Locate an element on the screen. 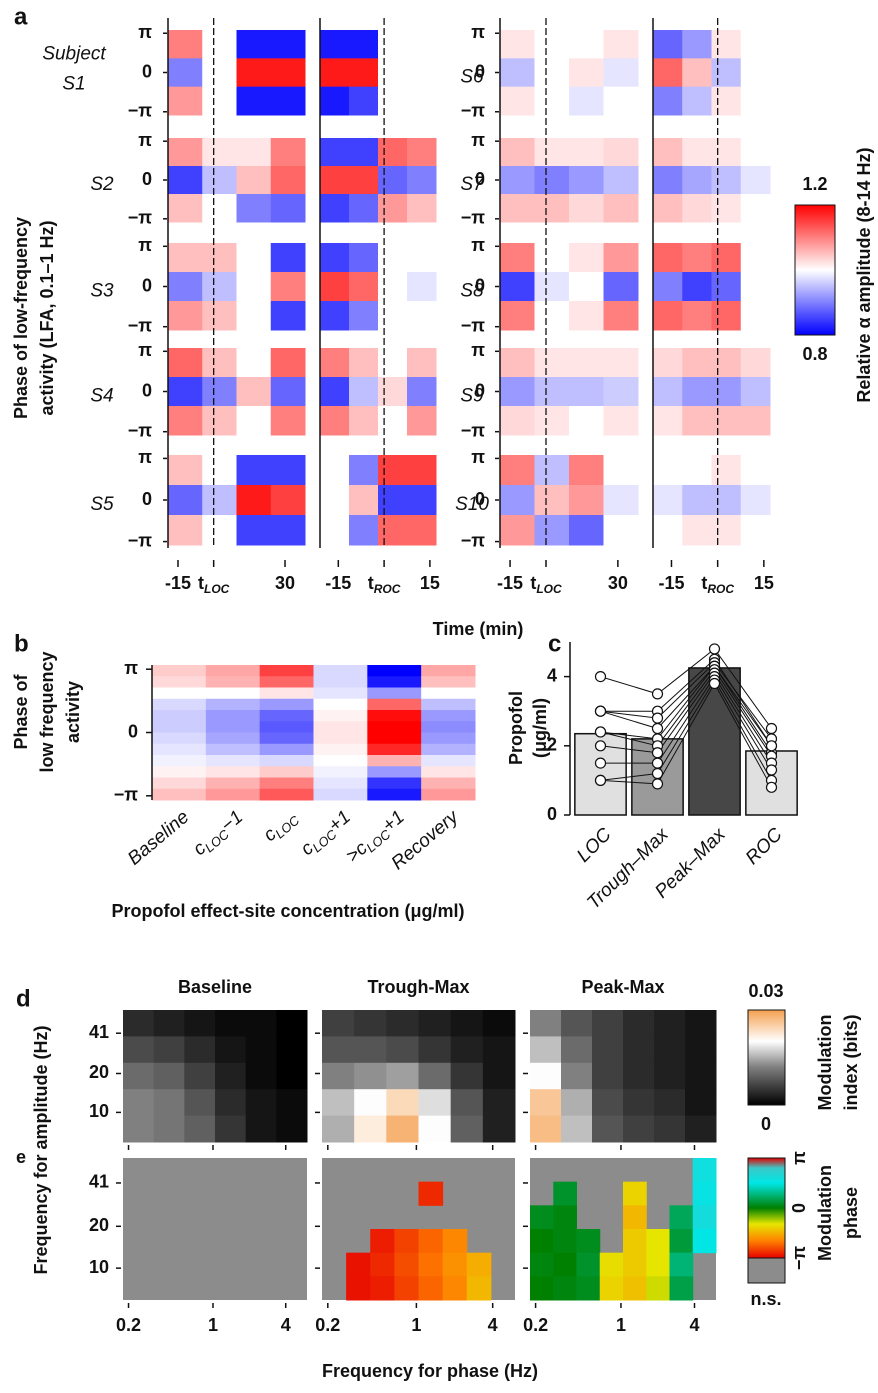 The width and height of the screenshot is (878, 1393). subscript: LOC is located at coordinates (217, 589).